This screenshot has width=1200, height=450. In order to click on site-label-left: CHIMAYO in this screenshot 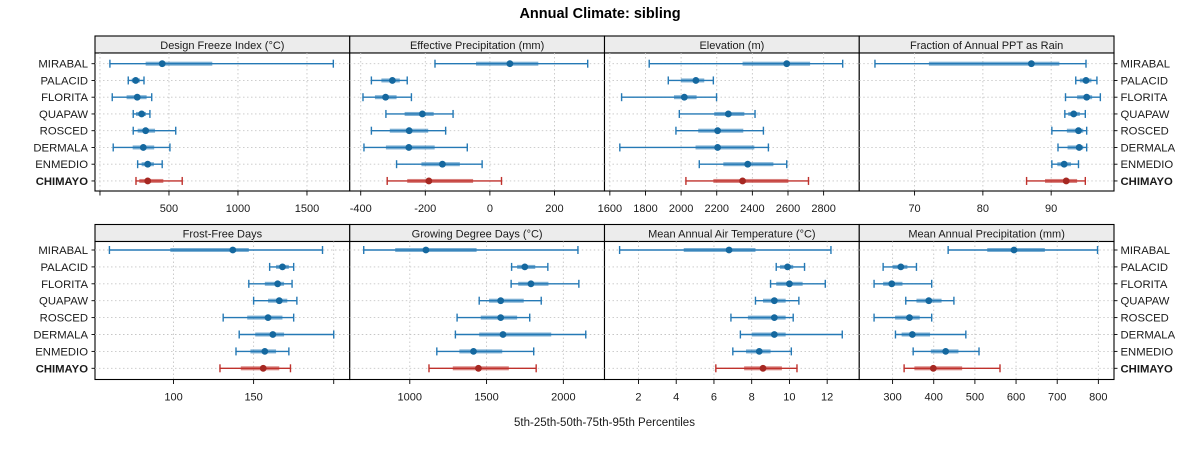, I will do `click(62, 182)`.